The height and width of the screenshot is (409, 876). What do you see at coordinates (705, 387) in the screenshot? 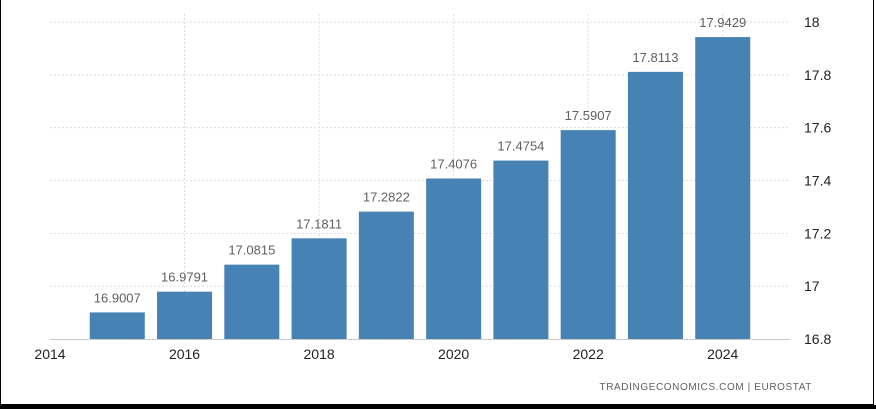
I see `source-credit: TRADINGECONOMICS.COM | EUROSTAT` at bounding box center [705, 387].